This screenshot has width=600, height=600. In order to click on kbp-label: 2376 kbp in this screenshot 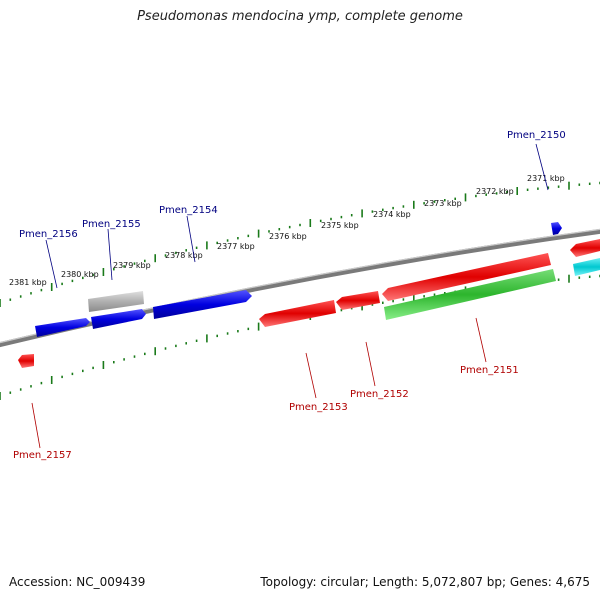, I will do `click(288, 236)`.